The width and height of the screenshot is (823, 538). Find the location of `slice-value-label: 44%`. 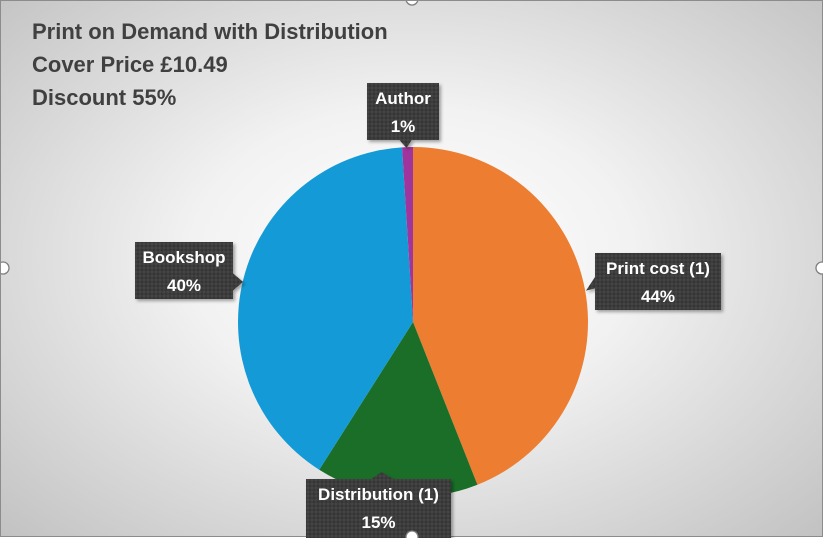

slice-value-label: 44% is located at coordinates (658, 296).